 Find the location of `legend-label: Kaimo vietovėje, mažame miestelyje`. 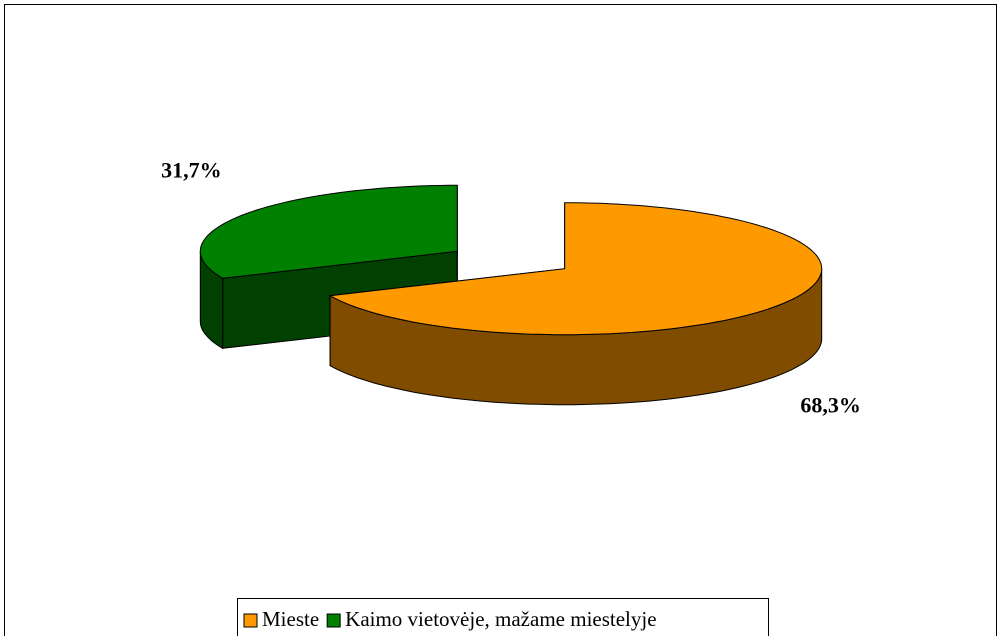

legend-label: Kaimo vietovėje, mažame miestelyje is located at coordinates (500, 619).